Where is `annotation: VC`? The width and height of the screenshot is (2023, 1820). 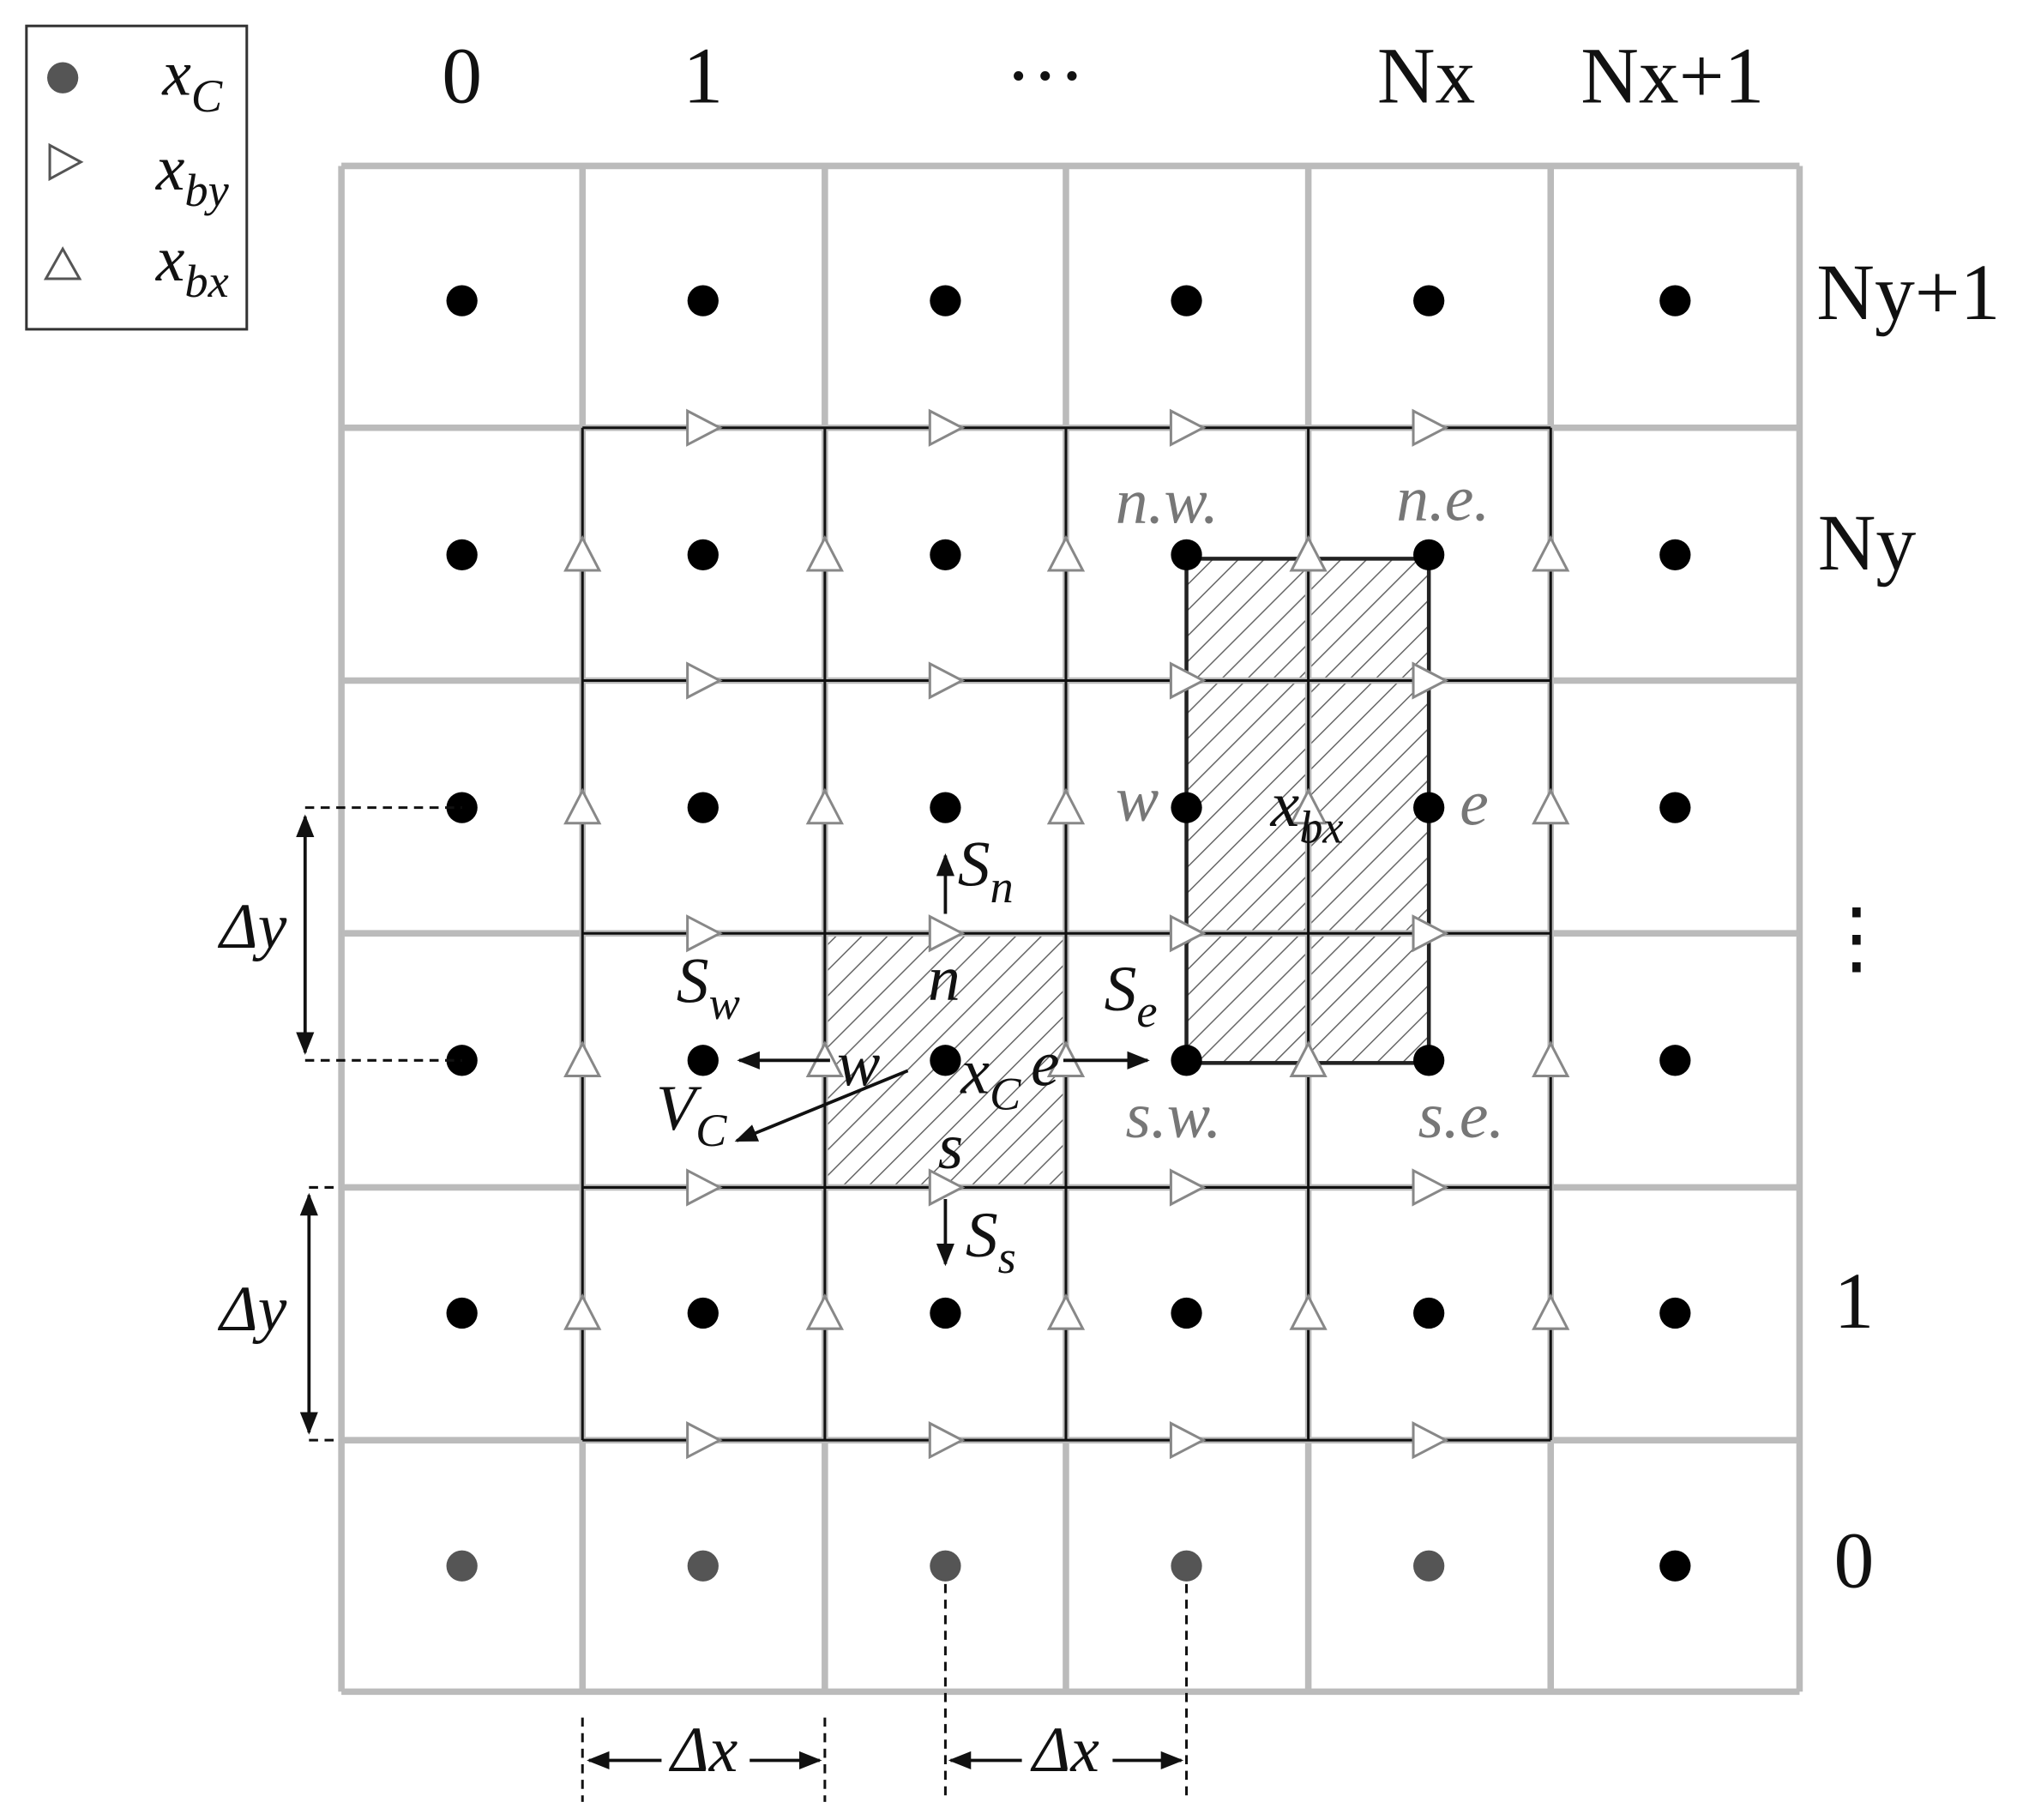 annotation: VC is located at coordinates (691, 1114).